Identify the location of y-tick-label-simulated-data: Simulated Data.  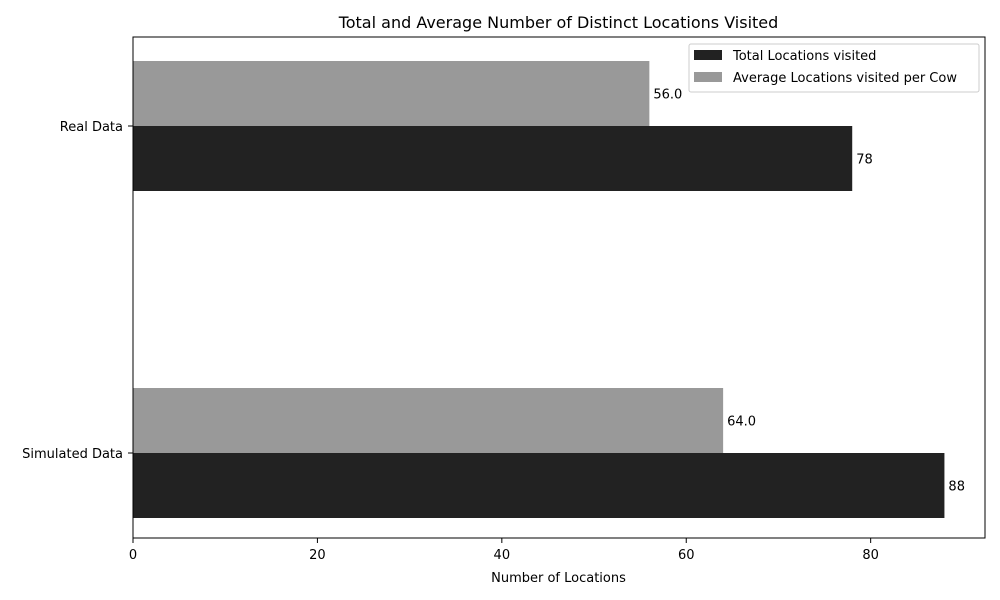
(72, 454).